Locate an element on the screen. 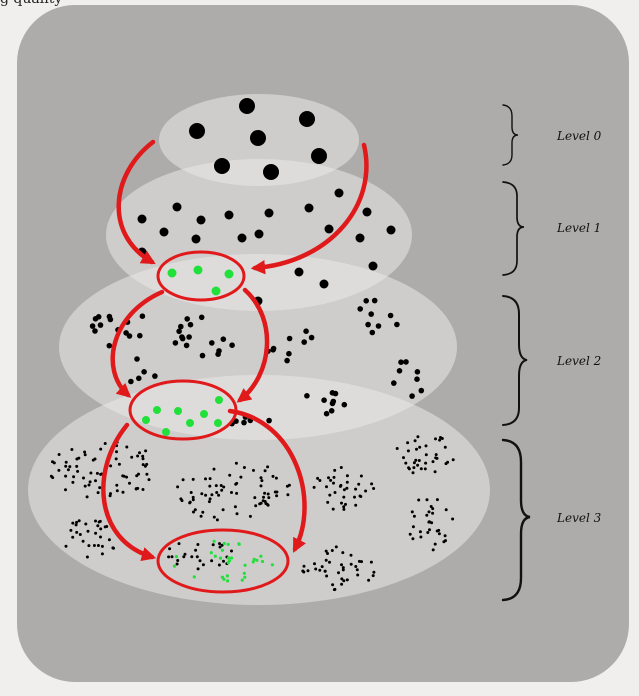 This screenshot has height=696, width=639. level-2-selected-point is located at coordinates (190, 423).